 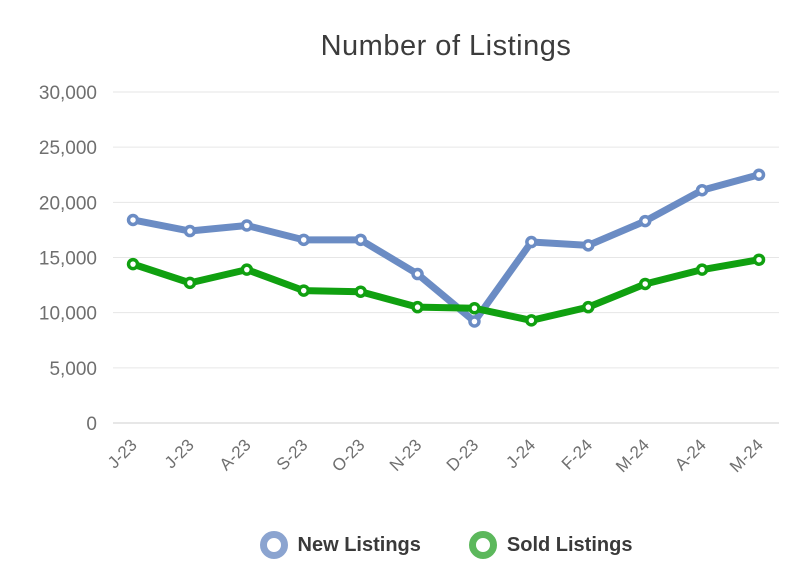 What do you see at coordinates (577, 454) in the screenshot?
I see `x-axis-tick-label: F-24` at bounding box center [577, 454].